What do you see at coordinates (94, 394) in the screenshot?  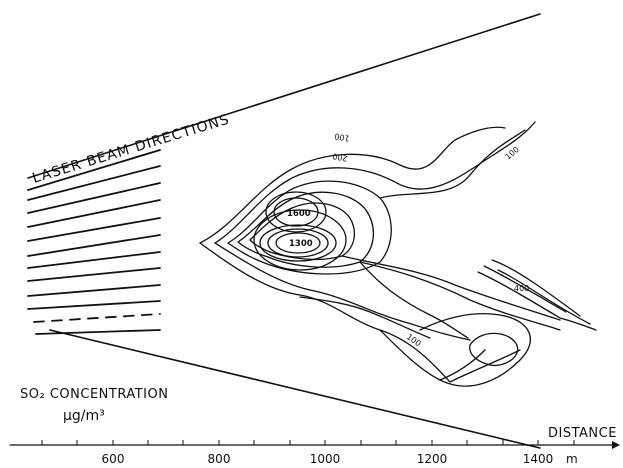 I see `so2-concentration-label: SO₂ CONCENTRATION` at bounding box center [94, 394].